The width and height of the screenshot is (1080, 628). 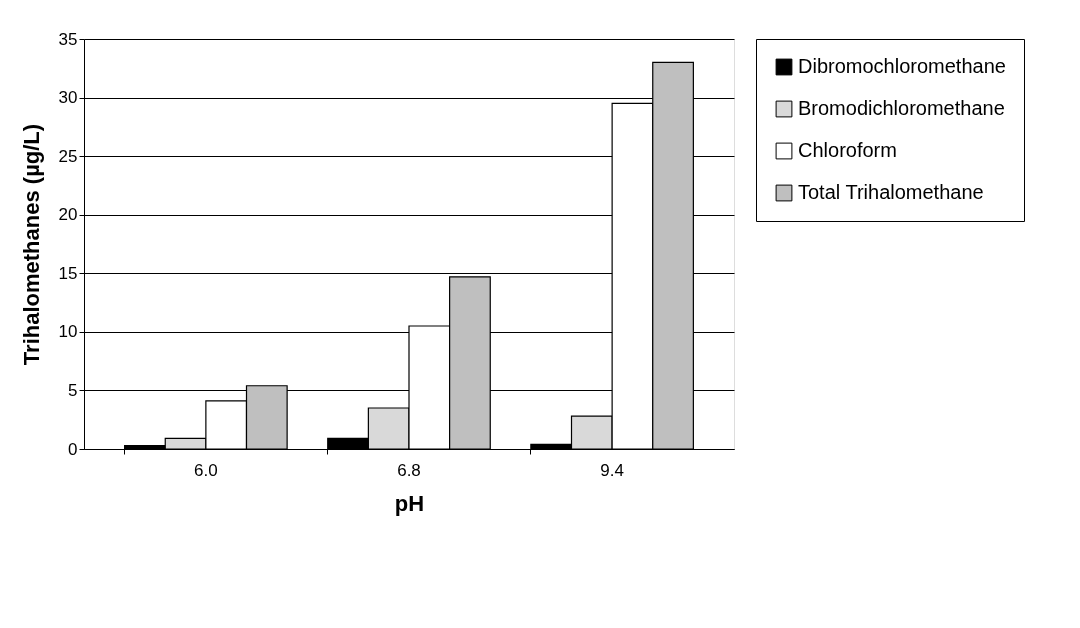 I want to click on x-tick-label: 6.8, so click(x=409, y=470).